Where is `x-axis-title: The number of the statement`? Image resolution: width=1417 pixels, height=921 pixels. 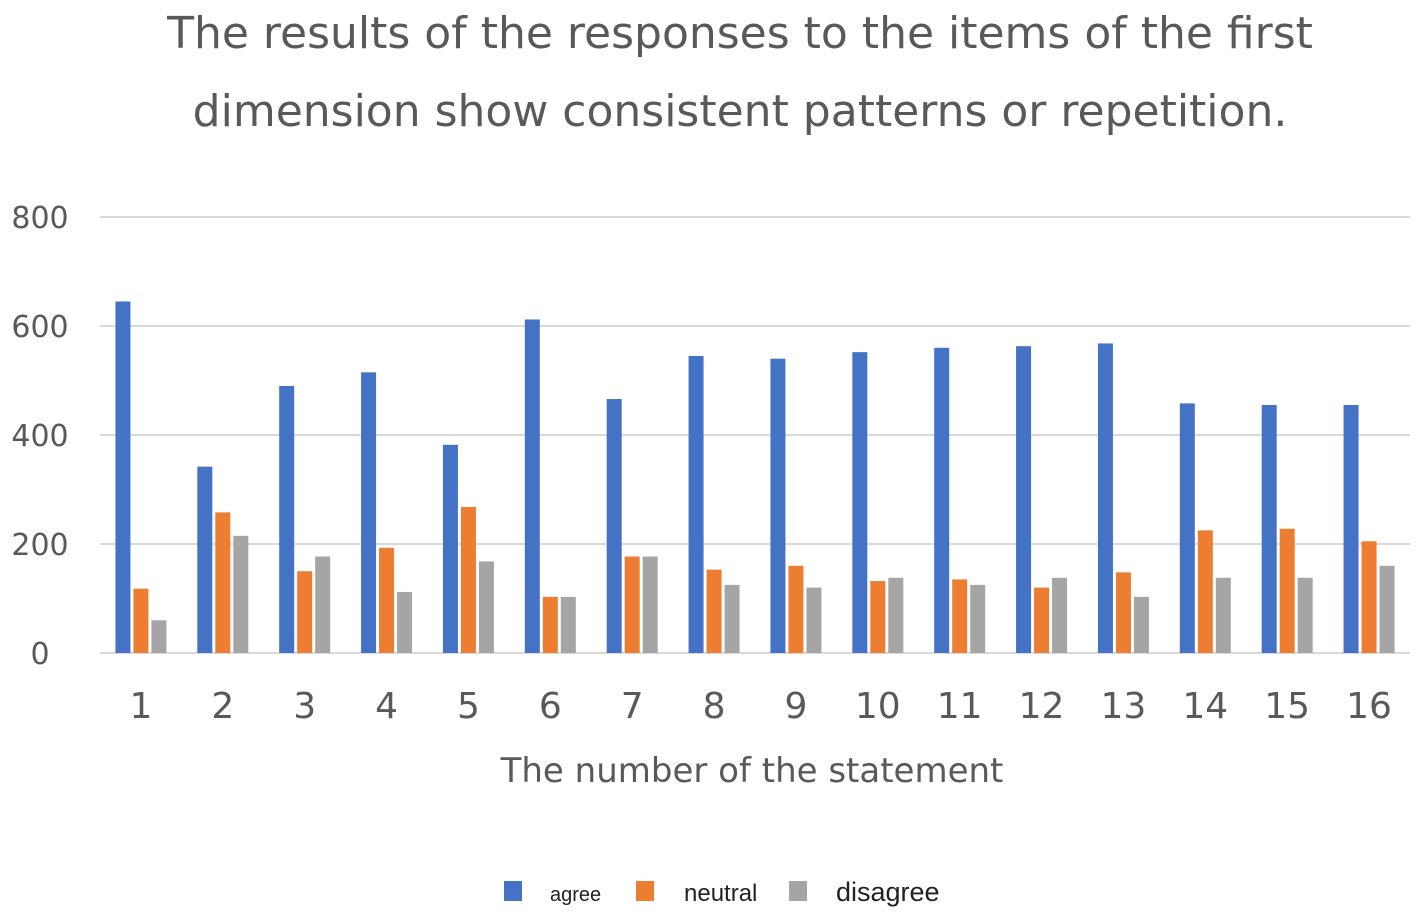 x-axis-title: The number of the statement is located at coordinates (752, 771).